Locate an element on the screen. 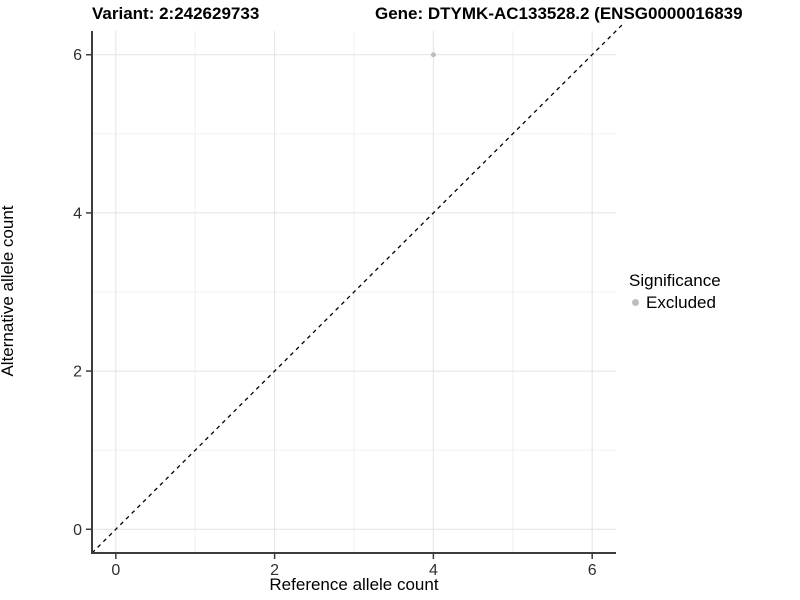 The image size is (800, 600). legend: Significance Excluded is located at coordinates (675, 291).